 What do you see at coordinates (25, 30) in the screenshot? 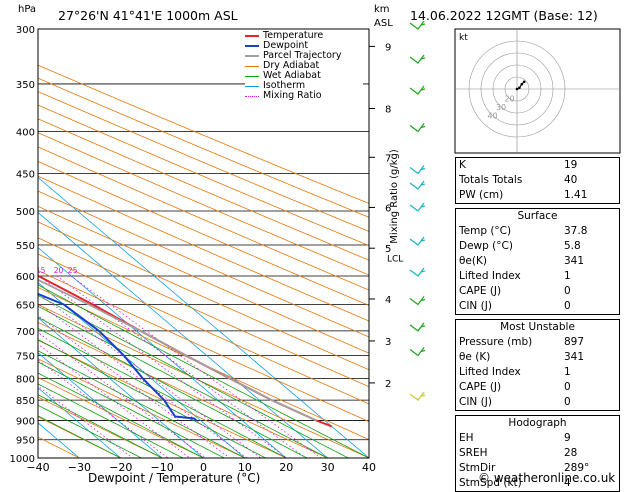
I see `pressure-tick-label: 300` at bounding box center [25, 30].